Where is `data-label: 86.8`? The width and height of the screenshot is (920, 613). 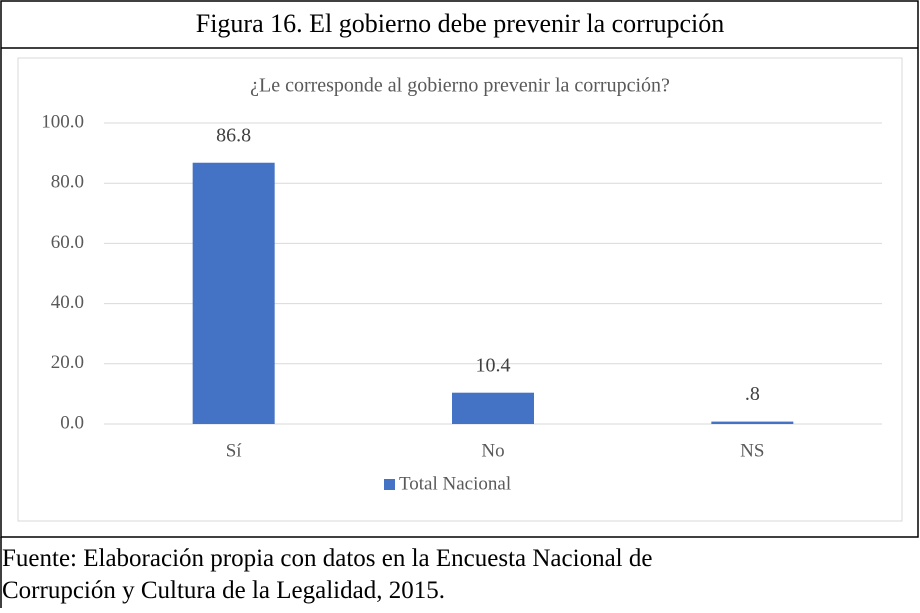 data-label: 86.8 is located at coordinates (233, 135).